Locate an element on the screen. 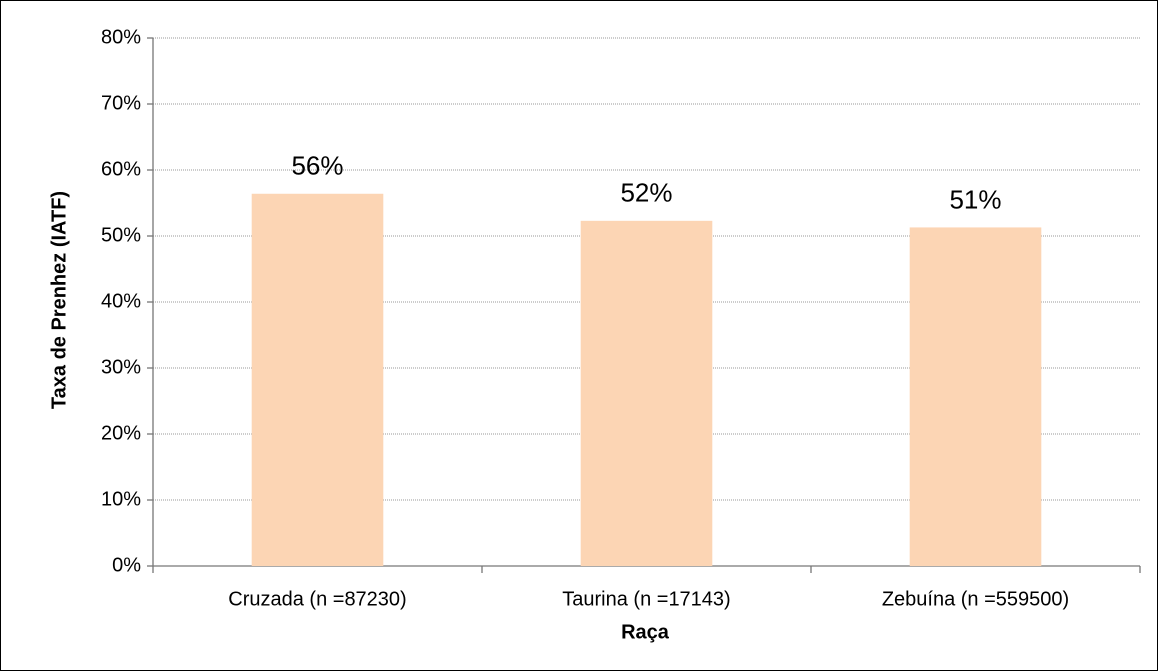  y-tick-label: 80% is located at coordinates (121, 37).